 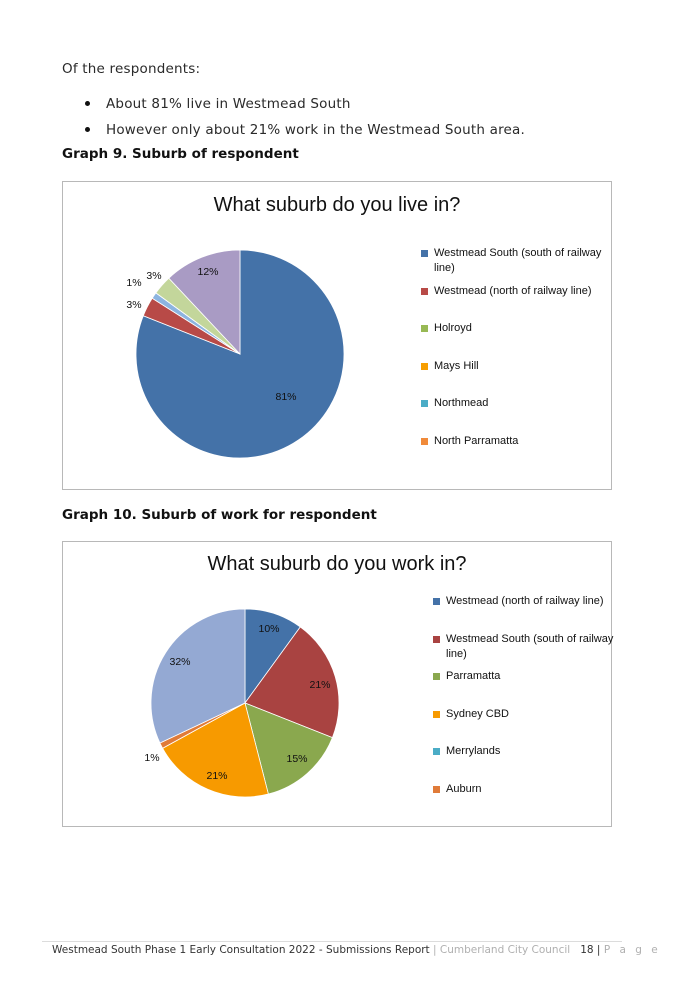 I want to click on legend-label: Mays Hill, so click(x=456, y=365).